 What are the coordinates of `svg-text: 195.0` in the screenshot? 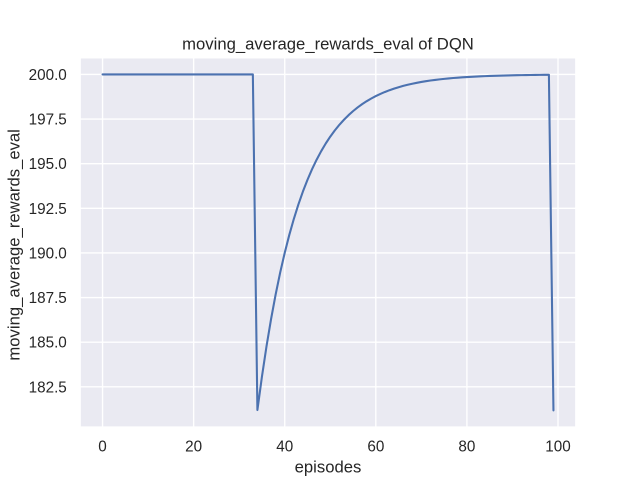 It's located at (48, 164).